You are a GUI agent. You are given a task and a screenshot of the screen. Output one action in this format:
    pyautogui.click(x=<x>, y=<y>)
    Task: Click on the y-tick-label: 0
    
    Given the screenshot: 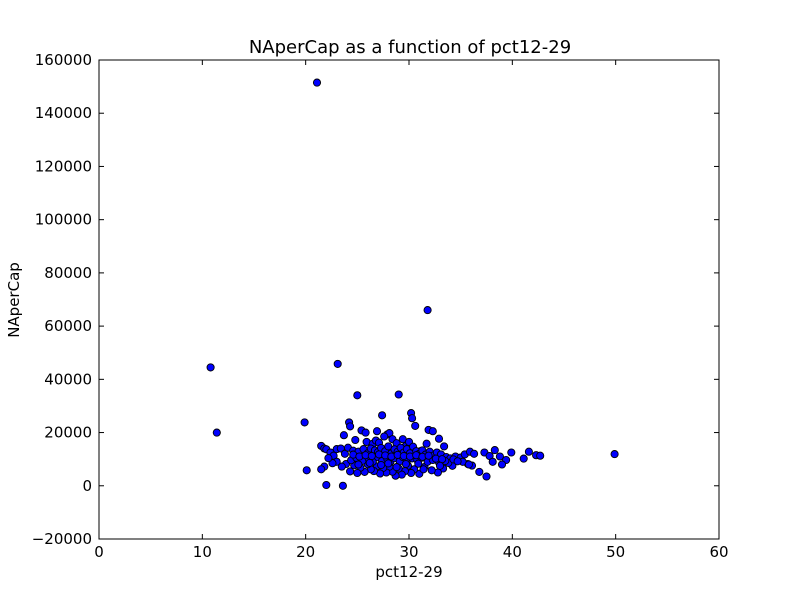 What is the action you would take?
    pyautogui.click(x=87, y=486)
    